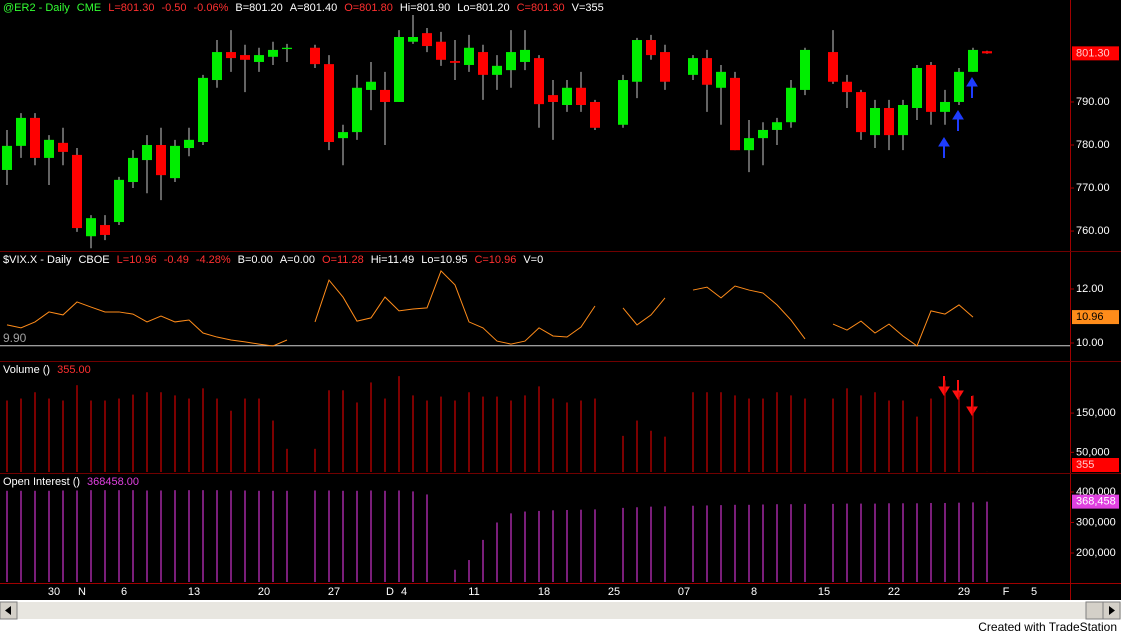  What do you see at coordinates (1090, 343) in the screenshot?
I see `y-tick-label: 10.00` at bounding box center [1090, 343].